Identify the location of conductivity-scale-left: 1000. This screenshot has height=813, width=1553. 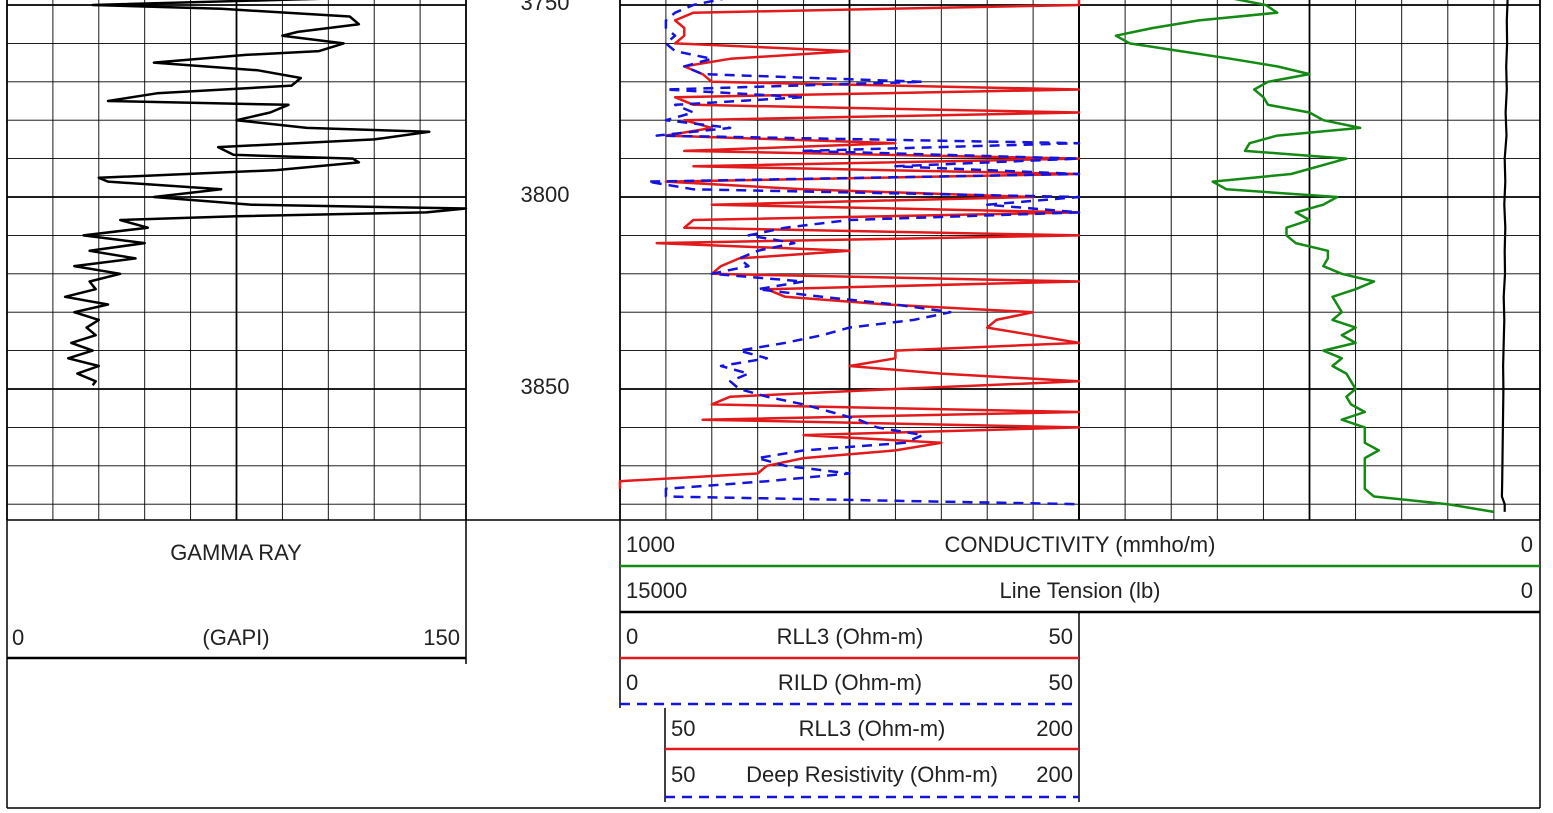
(650, 544).